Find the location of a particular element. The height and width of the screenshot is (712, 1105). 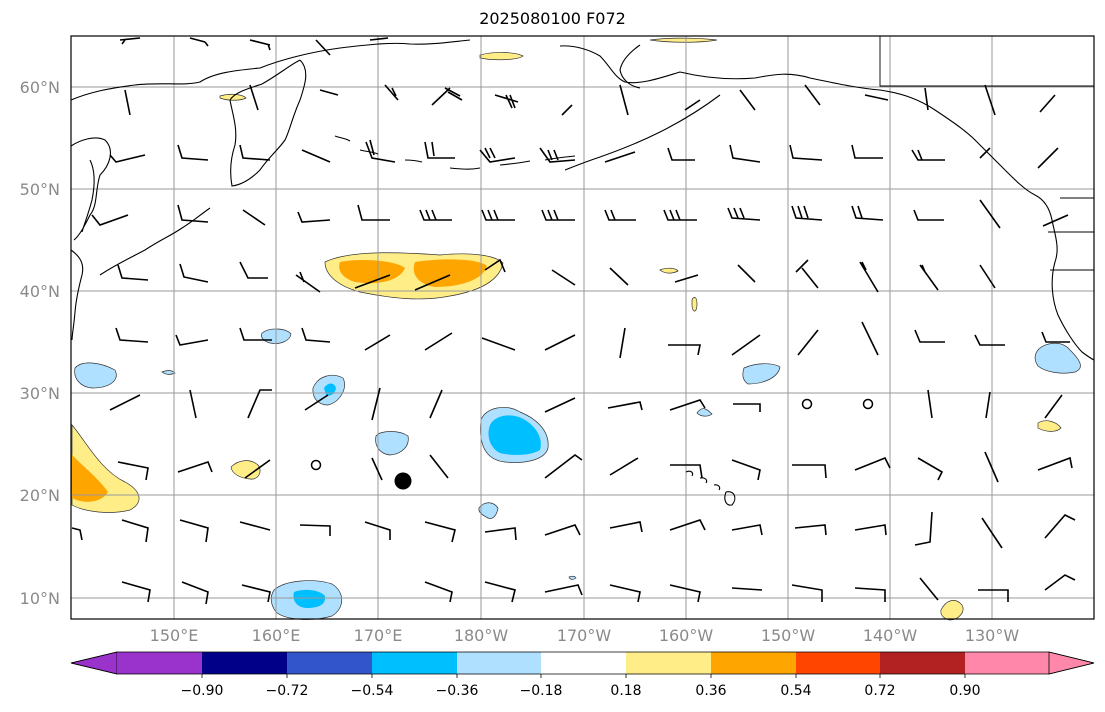

colorbar-outline is located at coordinates (582, 663).